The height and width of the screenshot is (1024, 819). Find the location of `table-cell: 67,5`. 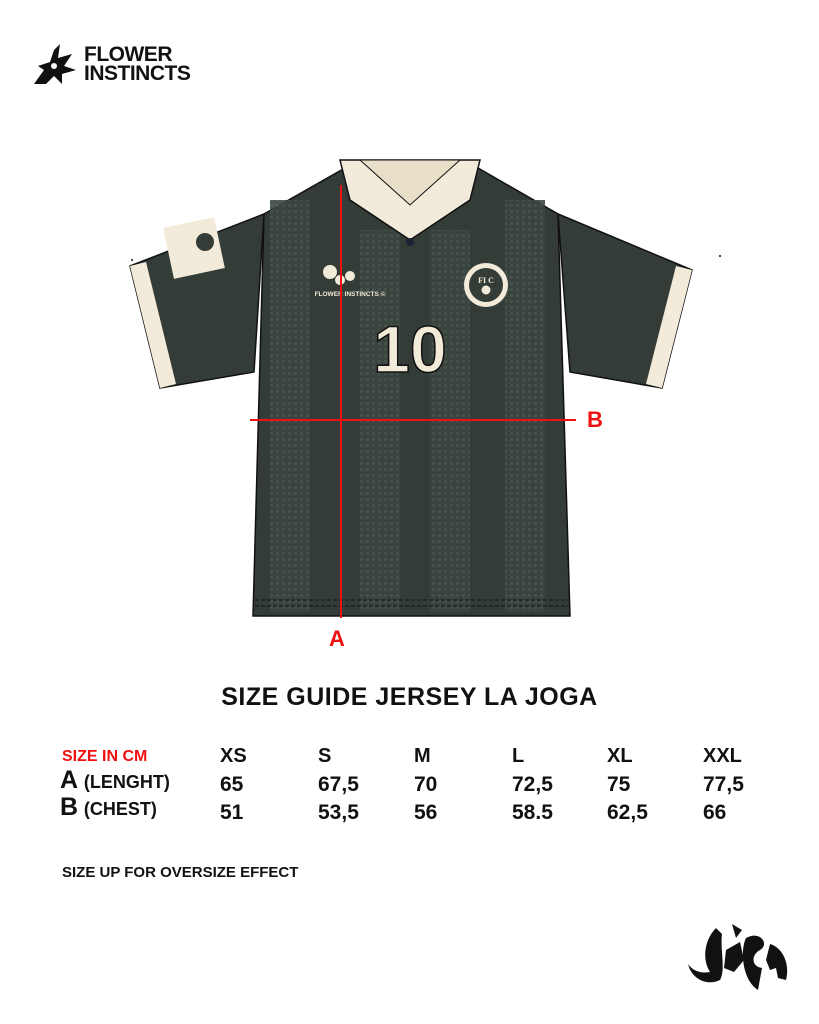

table-cell: 67,5 is located at coordinates (338, 784).